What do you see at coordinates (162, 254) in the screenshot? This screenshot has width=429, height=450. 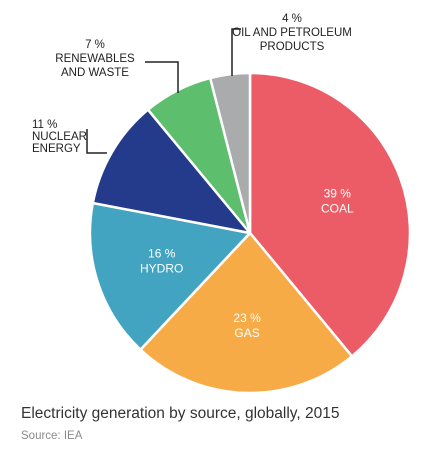 I see `slice-percent-label-hydro: 16 %` at bounding box center [162, 254].